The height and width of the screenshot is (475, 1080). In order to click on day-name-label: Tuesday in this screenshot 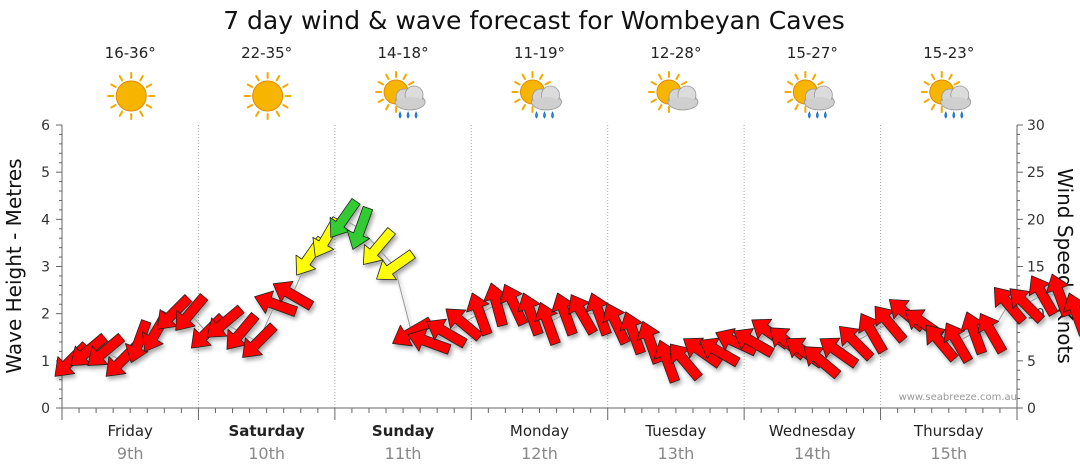, I will do `click(675, 431)`.